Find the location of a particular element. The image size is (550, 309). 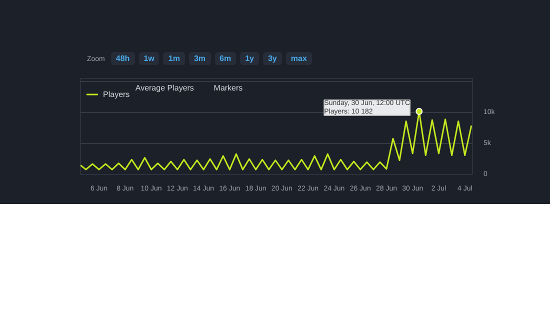

text: 1w is located at coordinates (149, 58).